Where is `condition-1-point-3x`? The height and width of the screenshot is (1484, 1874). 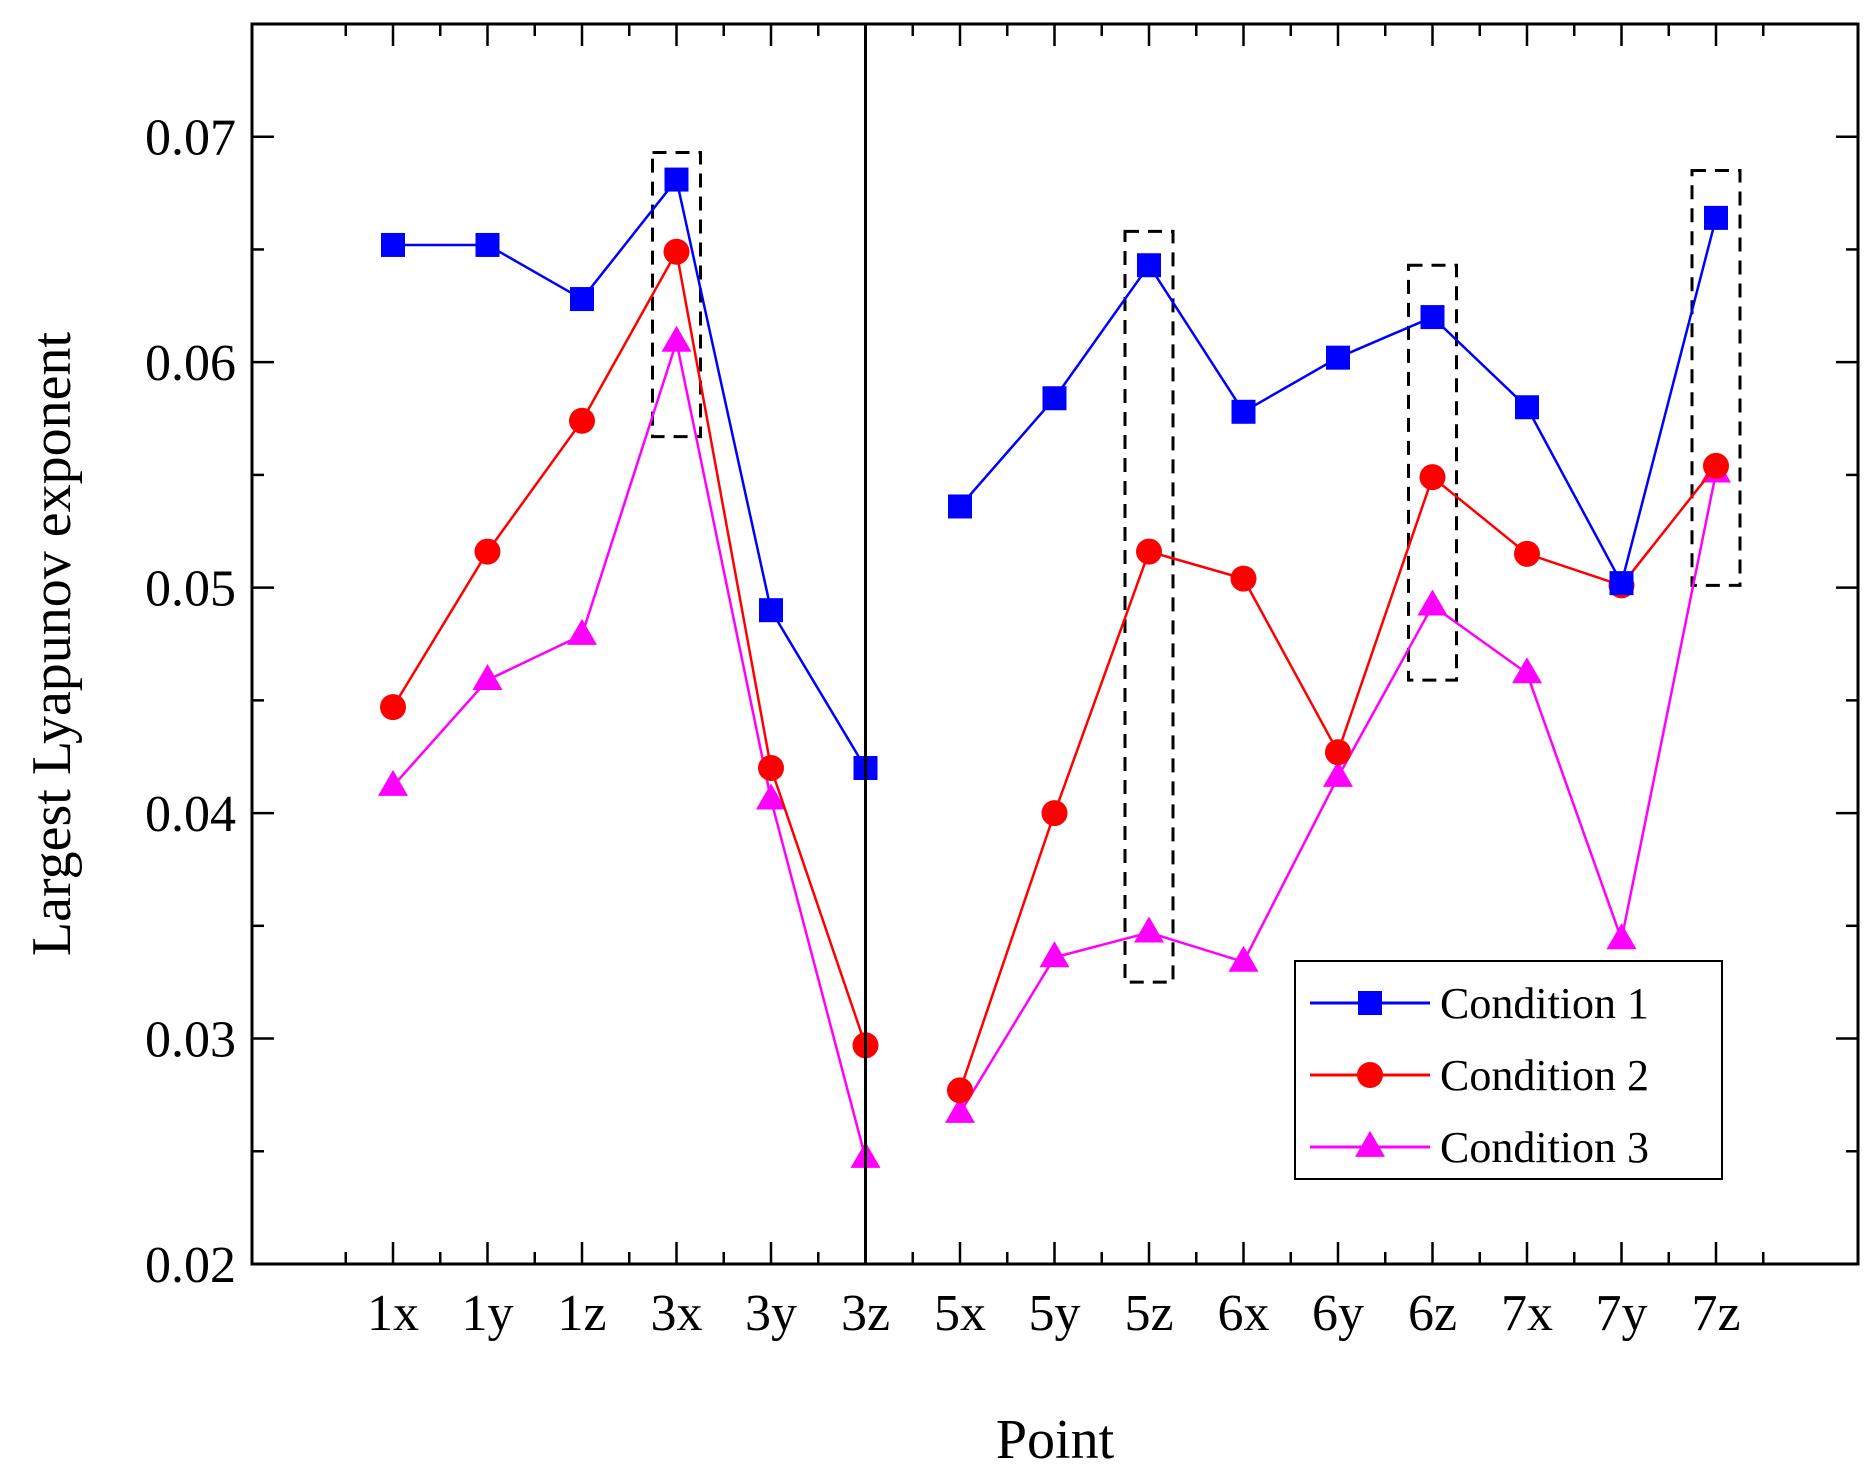 condition-1-point-3x is located at coordinates (676, 179).